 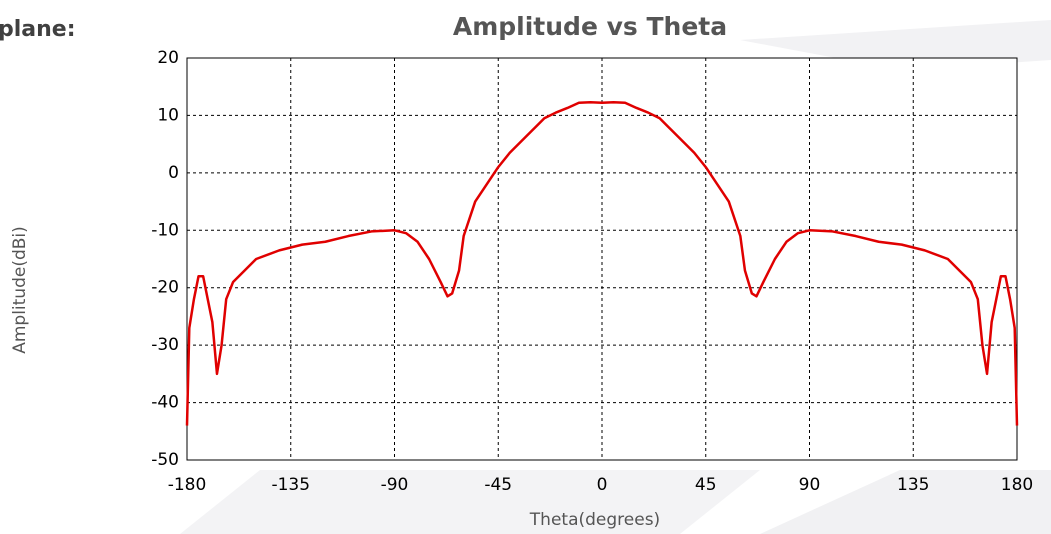 What do you see at coordinates (498, 485) in the screenshot?
I see `x-tick-label: -45` at bounding box center [498, 485].